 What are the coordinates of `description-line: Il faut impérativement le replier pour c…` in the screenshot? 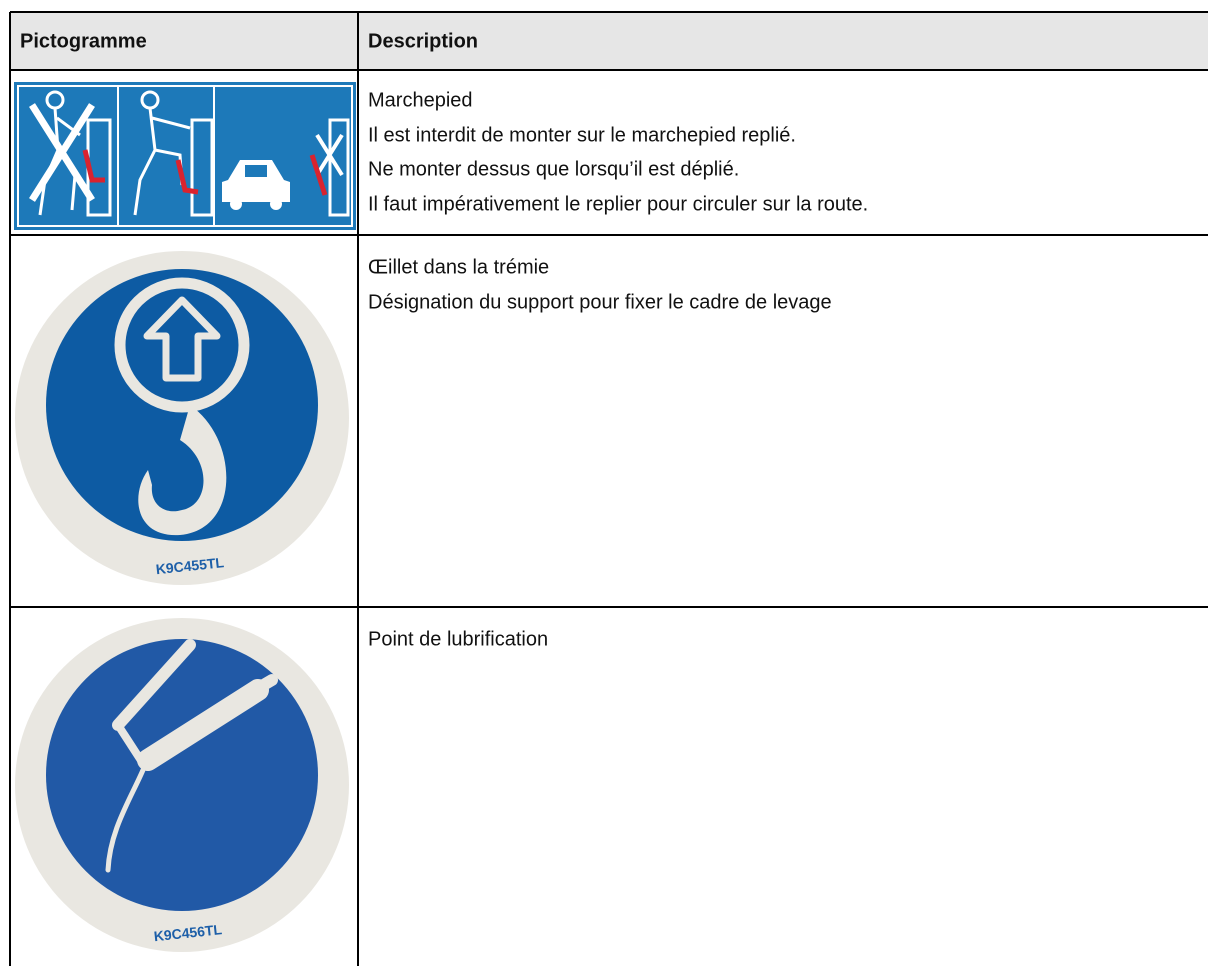 It's located at (618, 204).